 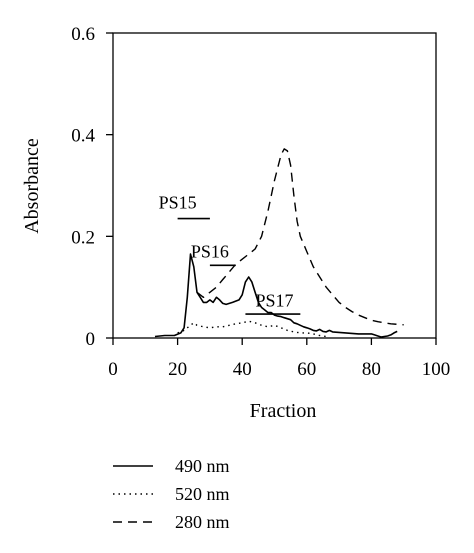 What do you see at coordinates (113, 369) in the screenshot?
I see `x-tick-label: 0` at bounding box center [113, 369].